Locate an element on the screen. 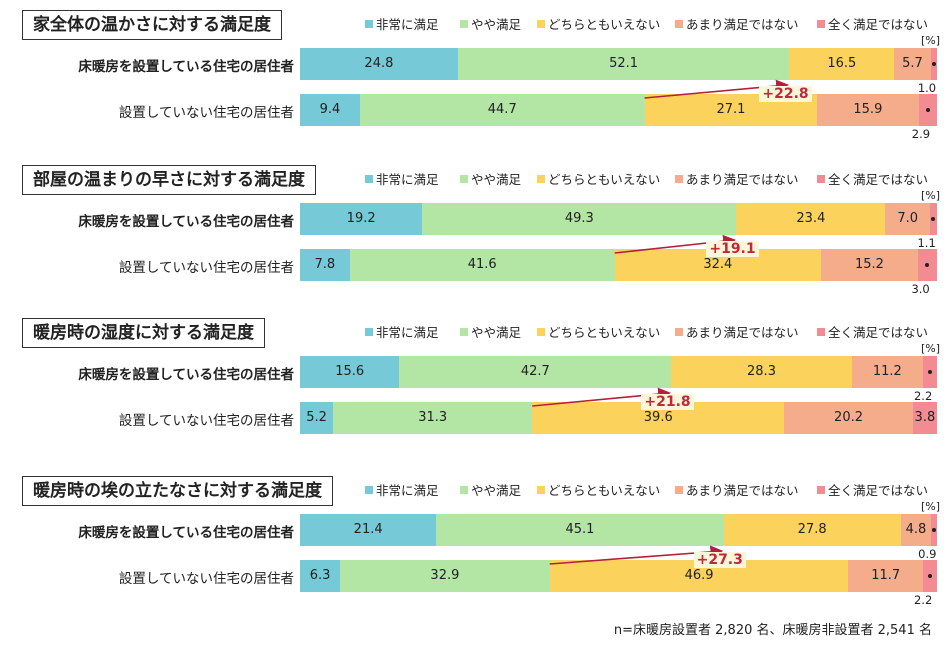 The width and height of the screenshot is (952, 646). stacked-bar: 19.2 49.3 23.4 7.0 is located at coordinates (618, 219).